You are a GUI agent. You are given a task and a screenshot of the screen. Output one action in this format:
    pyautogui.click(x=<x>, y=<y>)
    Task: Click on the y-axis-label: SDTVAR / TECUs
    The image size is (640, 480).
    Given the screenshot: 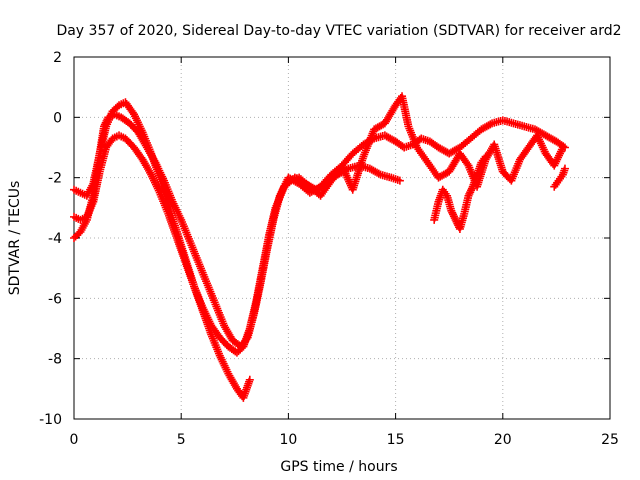 What is the action you would take?
    pyautogui.click(x=15, y=238)
    